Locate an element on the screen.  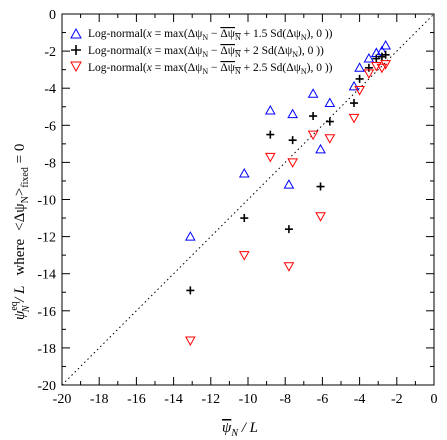
legend-marker-triangle-down is located at coordinates (76, 67).